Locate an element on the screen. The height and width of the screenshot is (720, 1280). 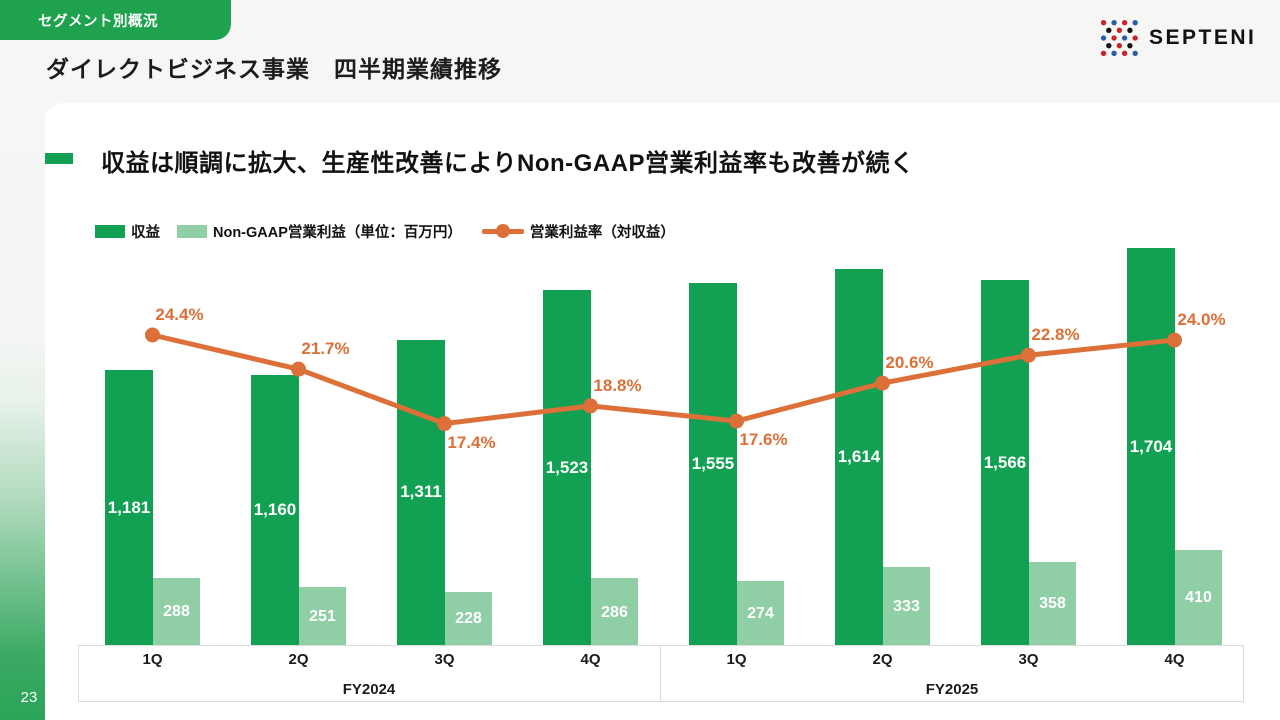
revenue-value-label: 1,181 is located at coordinates (129, 507).